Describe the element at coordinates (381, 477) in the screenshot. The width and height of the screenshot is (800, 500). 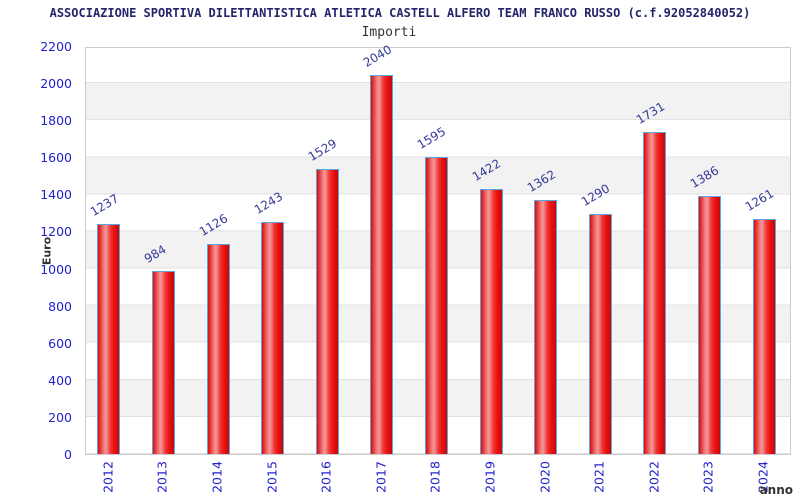
I see `x-tick-label-2017: 2017` at that location.